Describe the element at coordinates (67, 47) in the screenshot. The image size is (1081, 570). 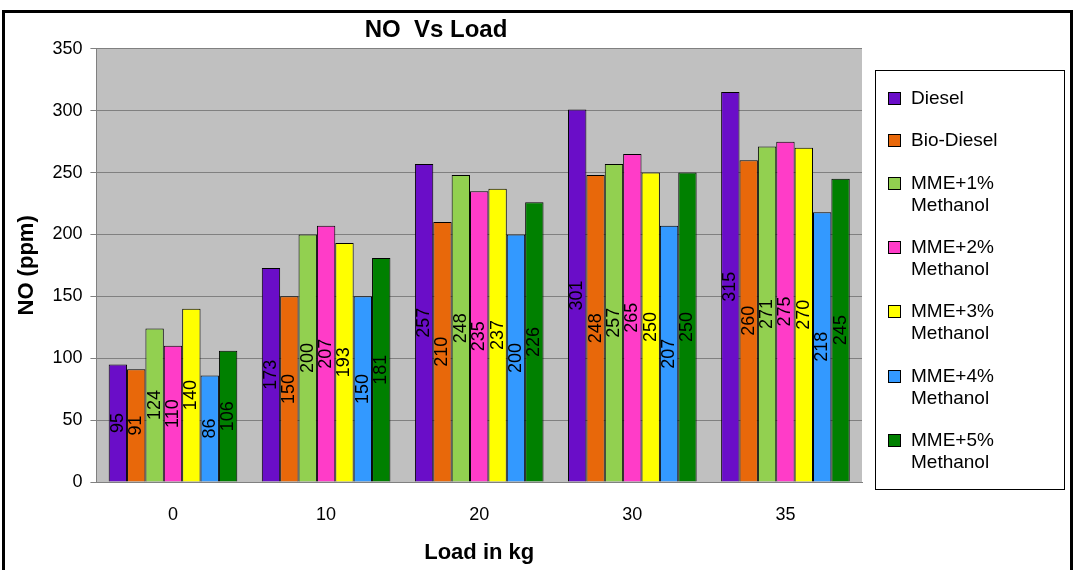
I see `y-tick-label: 350` at that location.